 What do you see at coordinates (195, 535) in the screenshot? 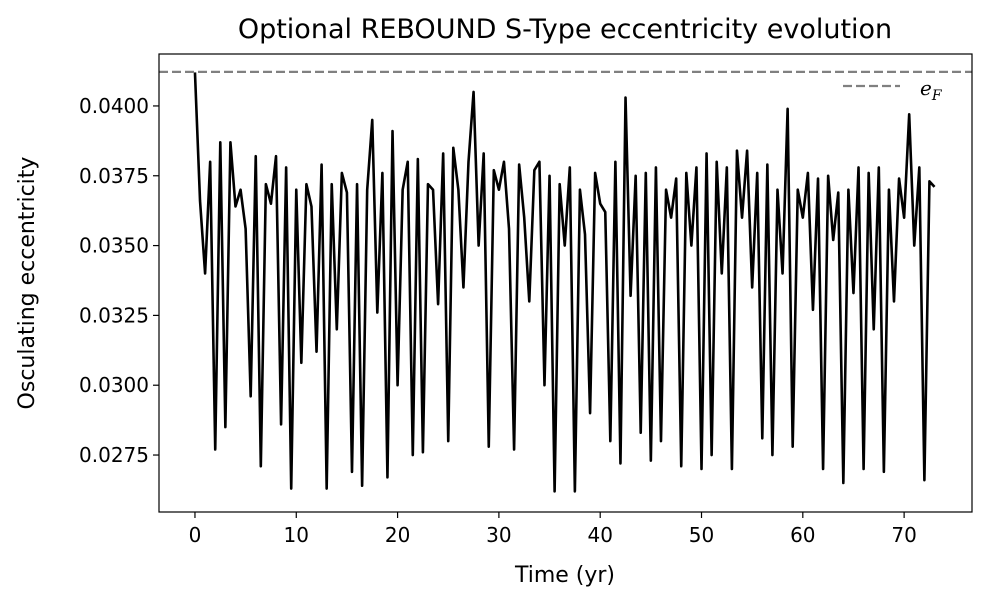
I see `x-tick-label: 0` at bounding box center [195, 535].